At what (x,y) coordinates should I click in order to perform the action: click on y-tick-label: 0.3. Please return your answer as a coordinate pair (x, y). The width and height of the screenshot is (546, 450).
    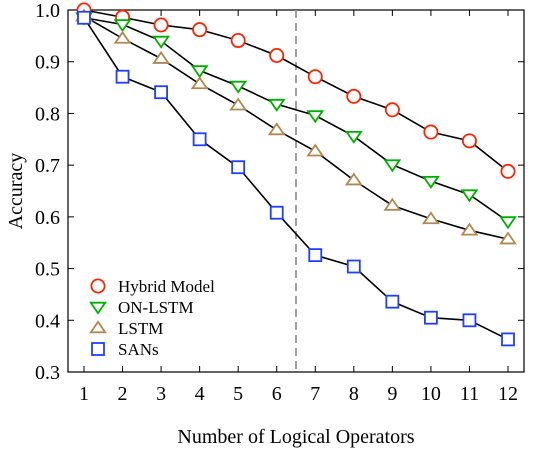
    Looking at the image, I should click on (47, 373).